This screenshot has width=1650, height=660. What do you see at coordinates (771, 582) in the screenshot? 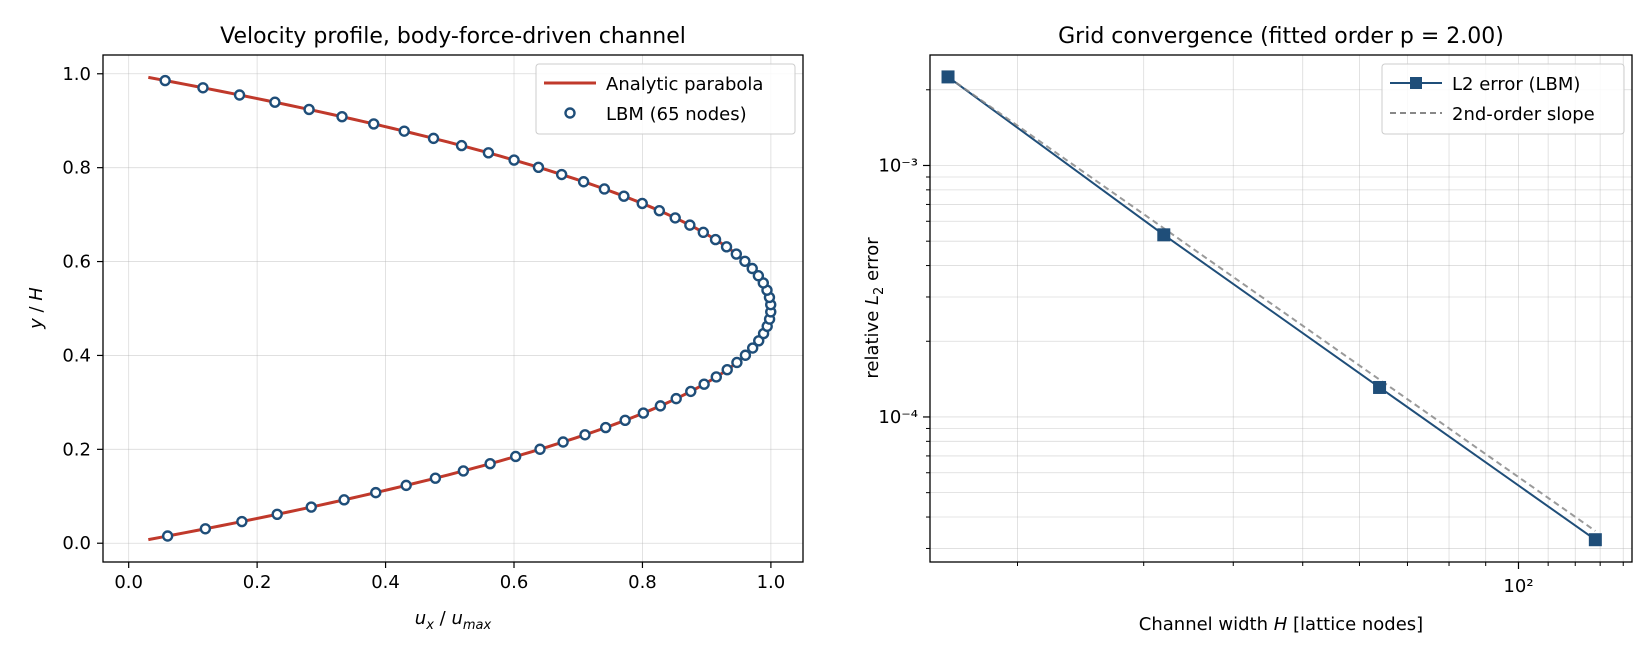
I see `left-x-tick-label: 1.0` at bounding box center [771, 582].